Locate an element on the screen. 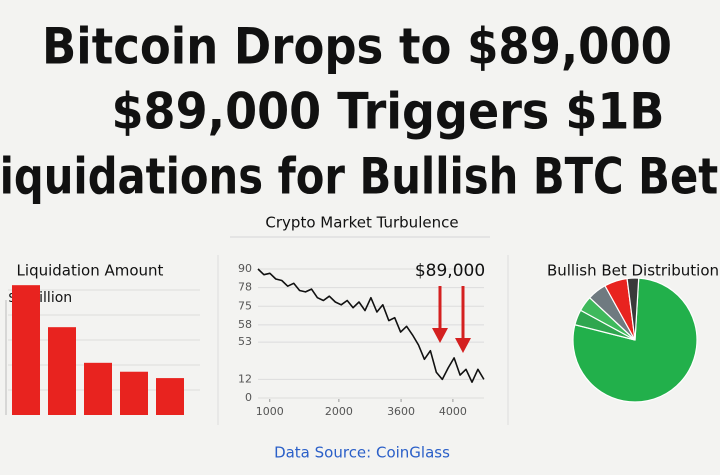  x-tick-label: 2000 is located at coordinates (339, 411).